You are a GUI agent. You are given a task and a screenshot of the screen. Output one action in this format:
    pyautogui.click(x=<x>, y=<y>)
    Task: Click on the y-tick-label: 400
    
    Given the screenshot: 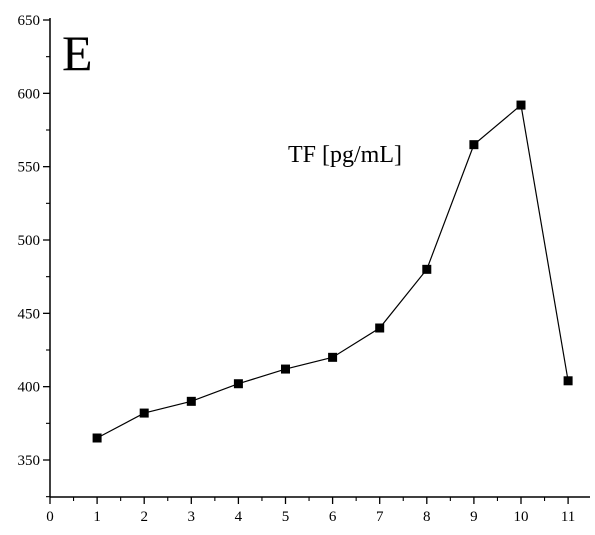 What is the action you would take?
    pyautogui.click(x=29, y=388)
    